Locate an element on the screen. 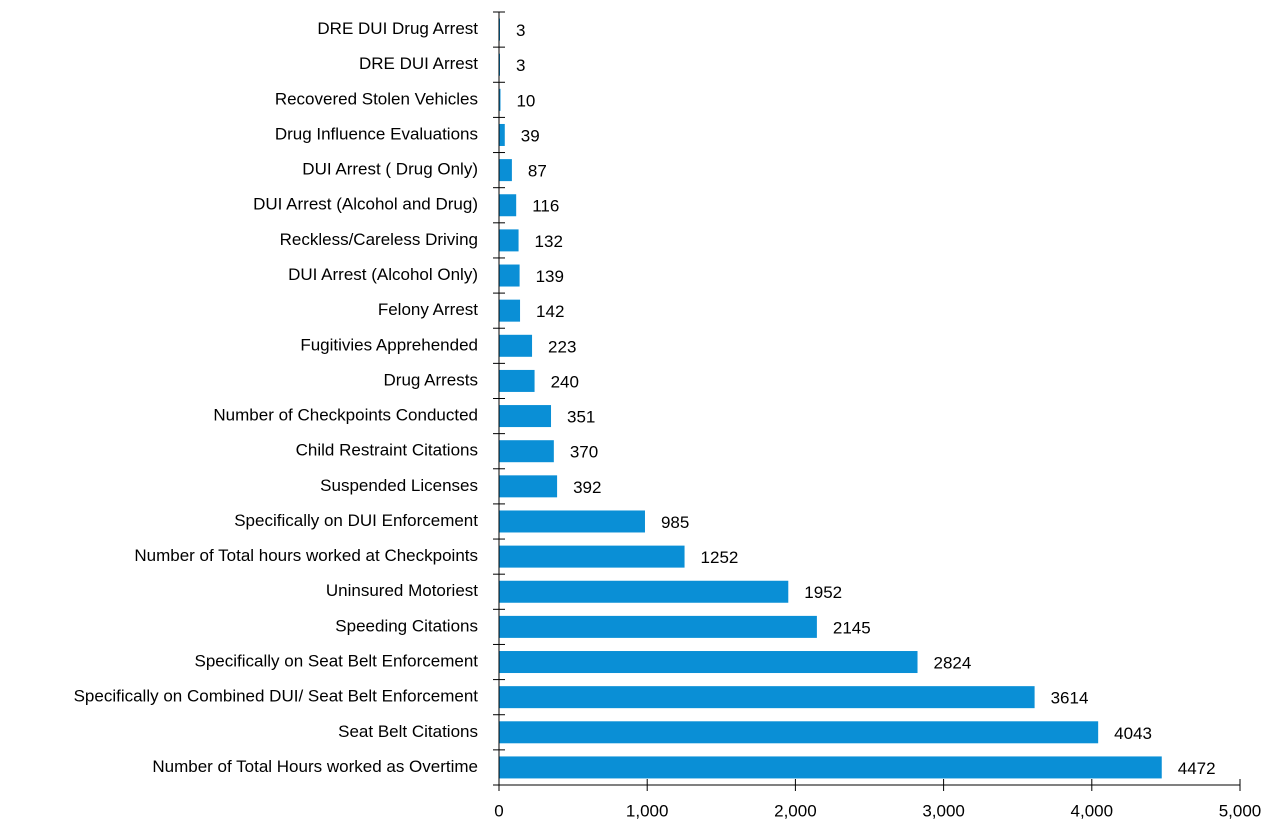 The image size is (1277, 825). value-label: 2824 is located at coordinates (953, 663).